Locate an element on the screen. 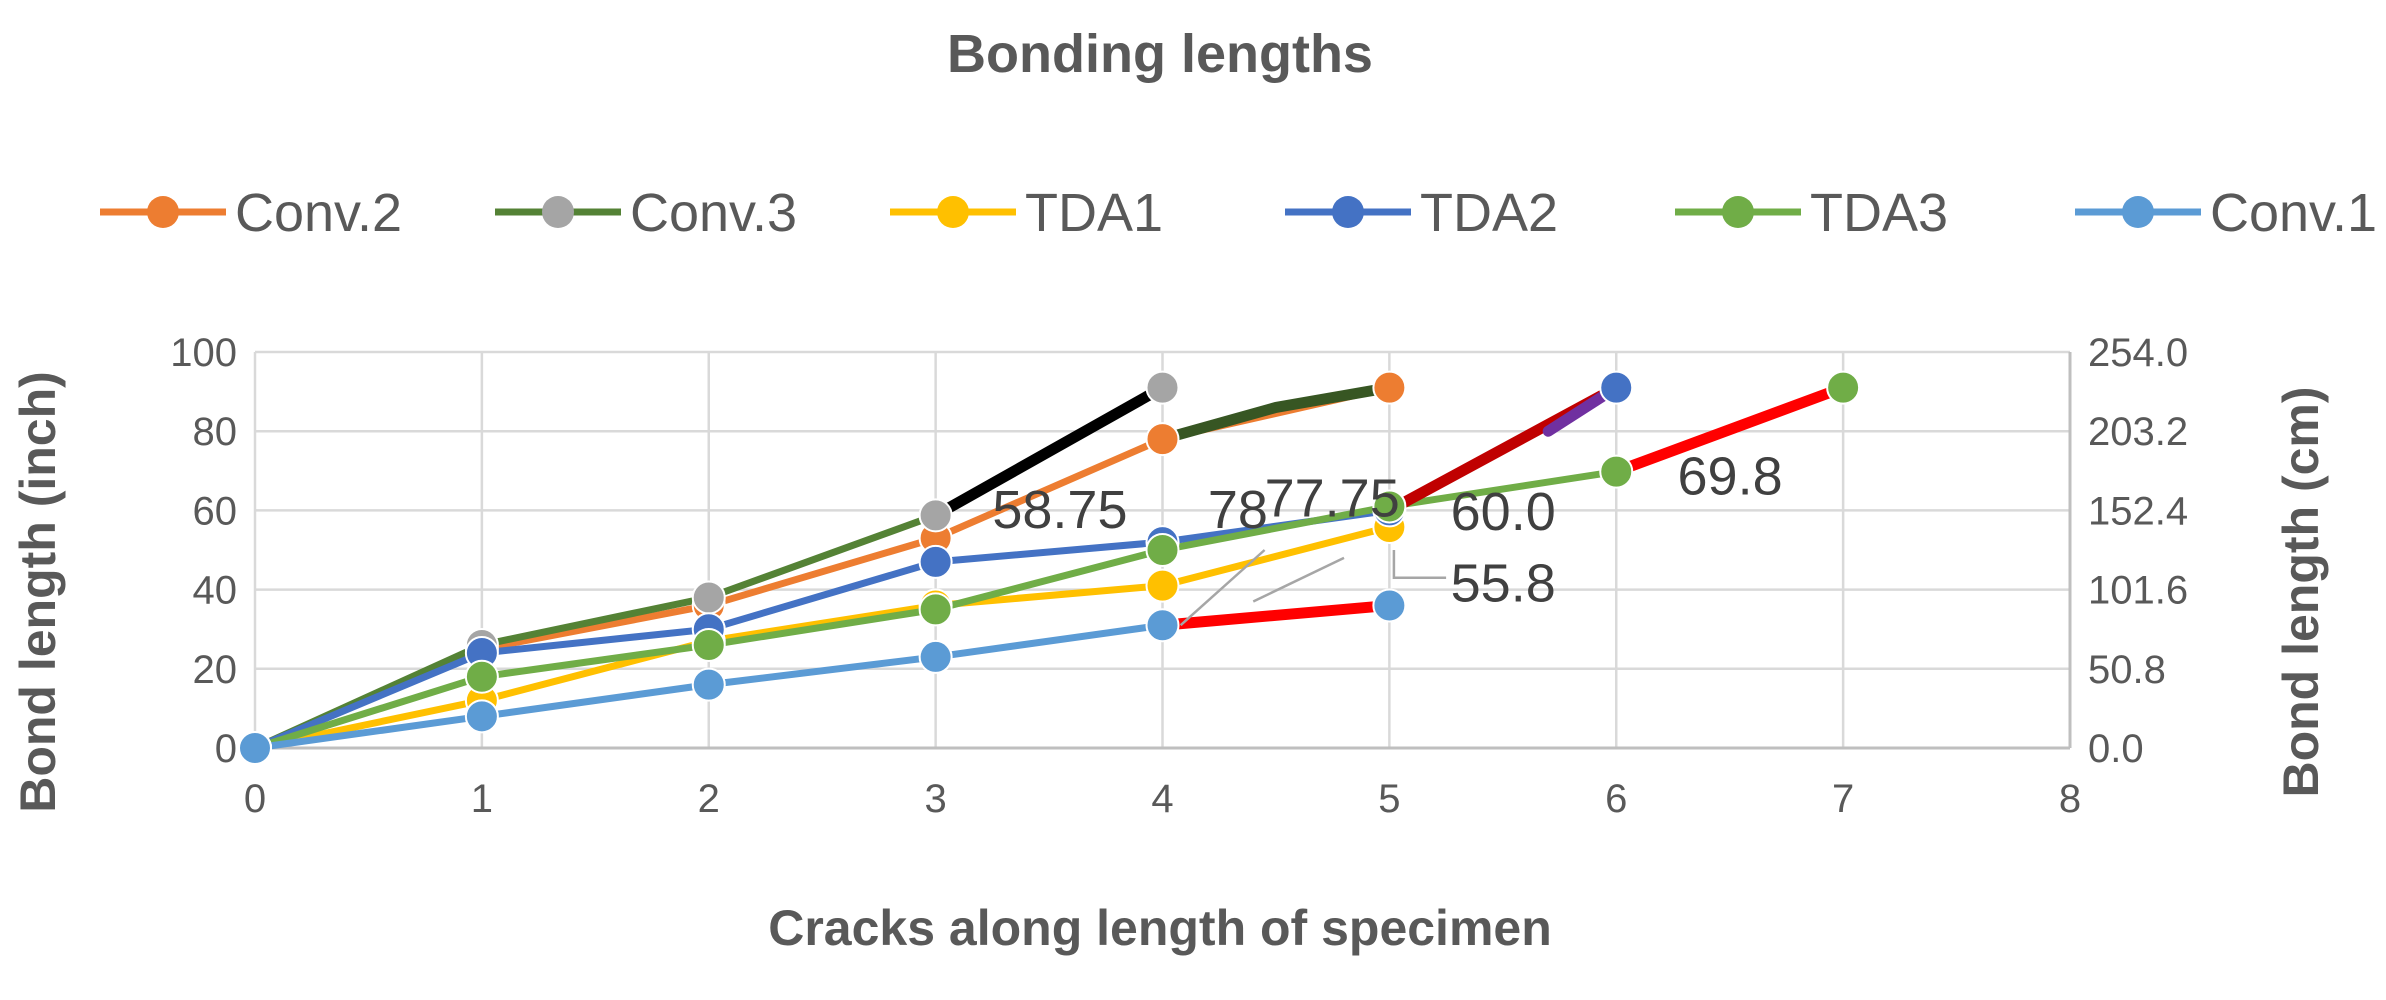  y-axis-title: Bond length (inch) is located at coordinates (38, 592).